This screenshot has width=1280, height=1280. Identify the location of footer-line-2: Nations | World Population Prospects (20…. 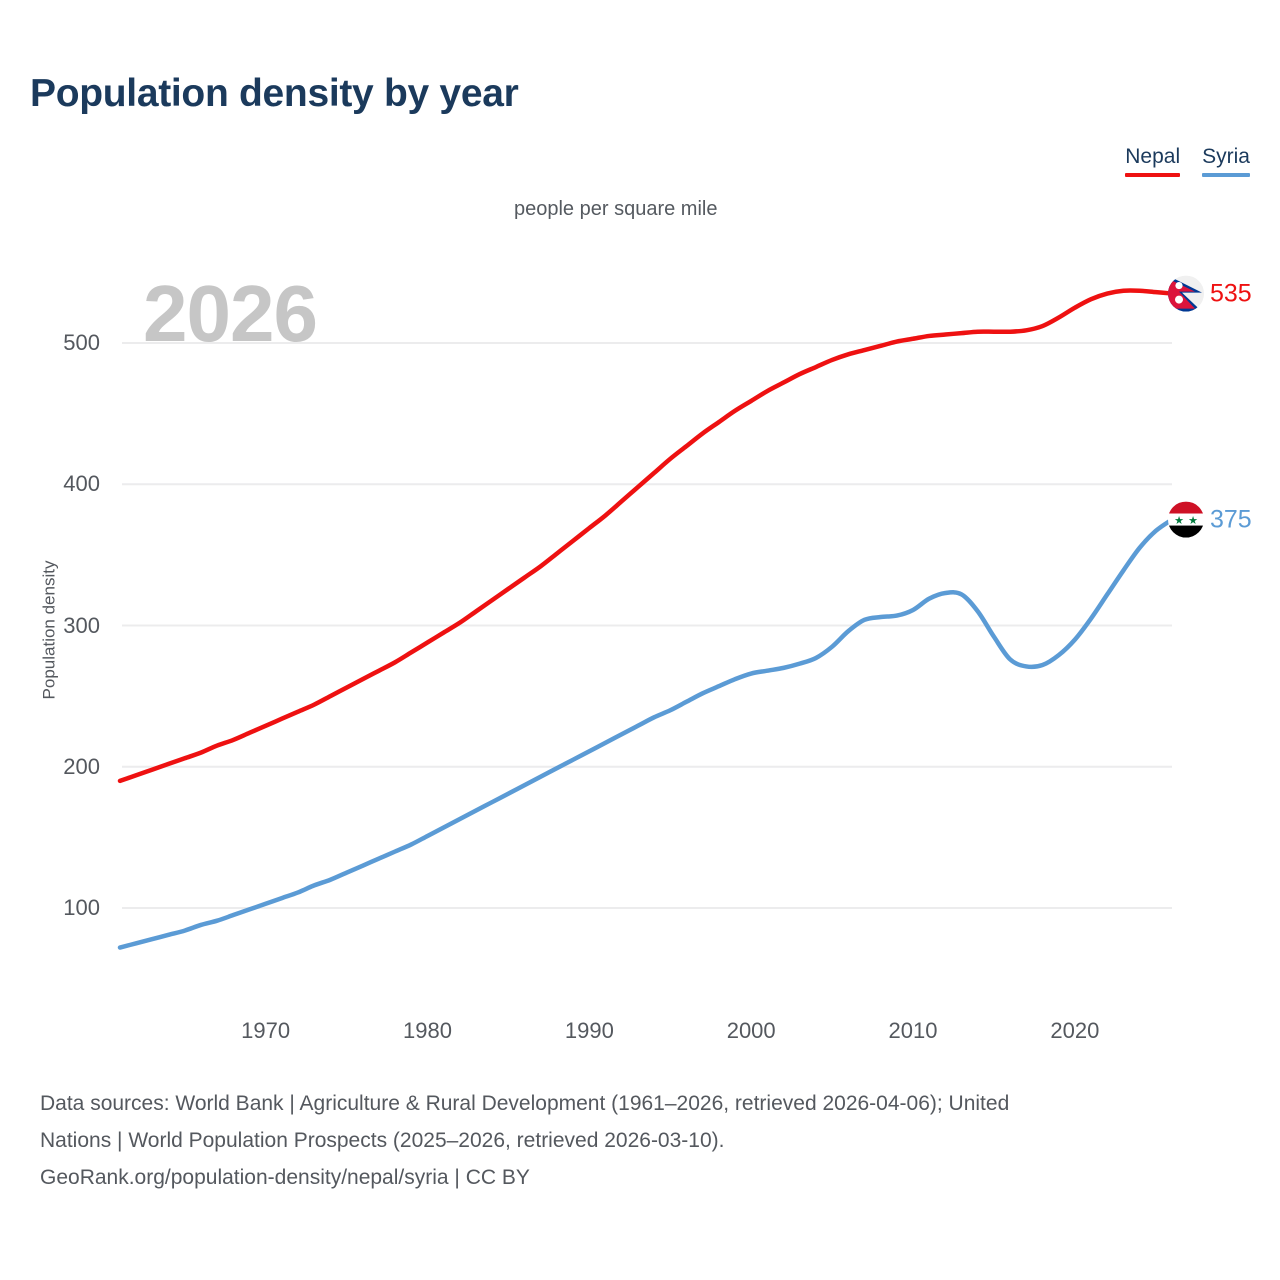
(382, 1140).